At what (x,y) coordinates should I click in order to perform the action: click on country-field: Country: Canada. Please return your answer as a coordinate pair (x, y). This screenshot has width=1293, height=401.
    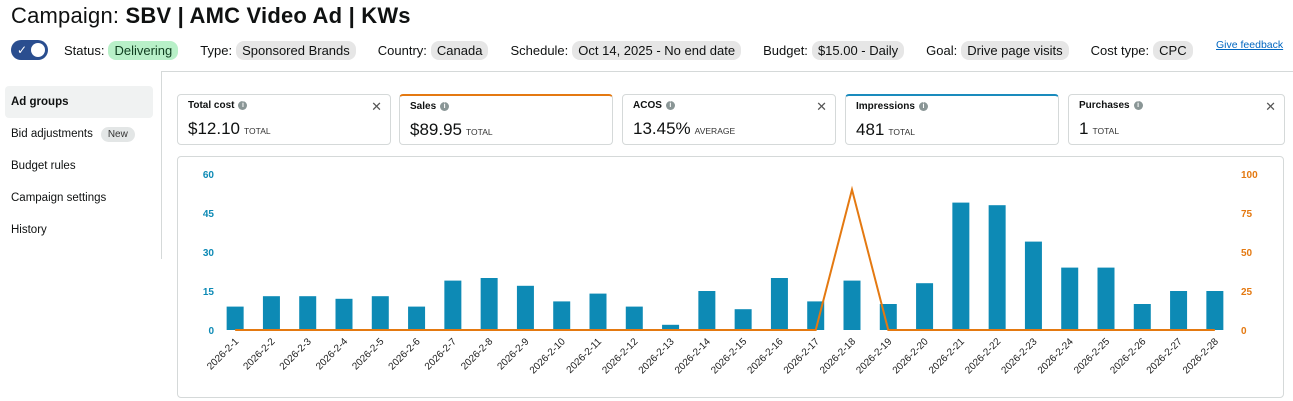
    Looking at the image, I should click on (433, 50).